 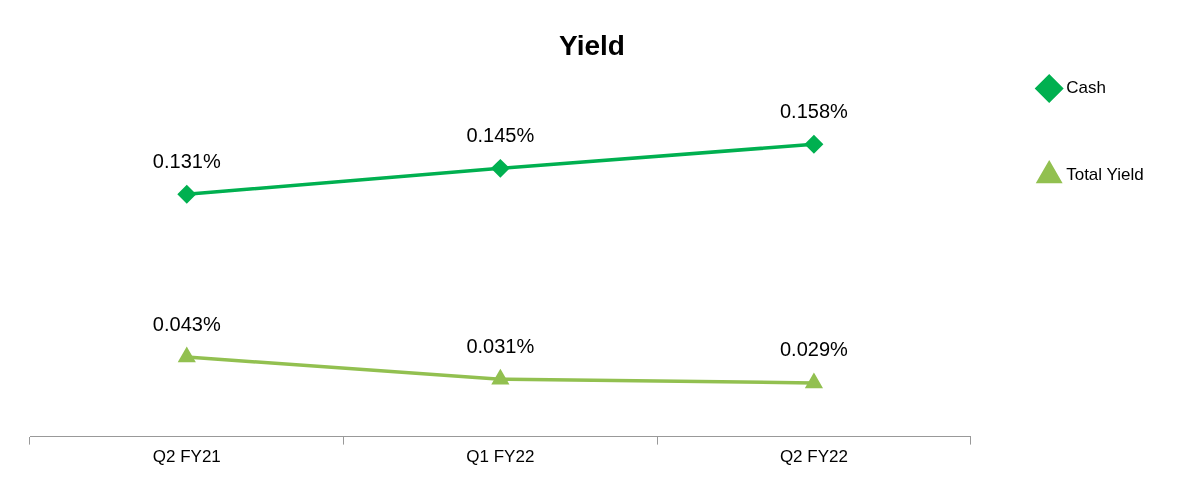 I want to click on x-tick-label: Q2 FY22, so click(x=813, y=457).